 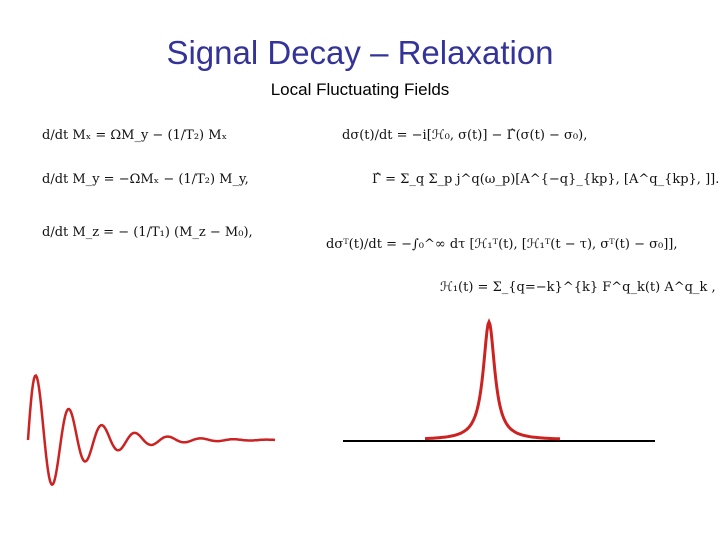 What do you see at coordinates (493, 379) in the screenshot?
I see `lorentzian-peak` at bounding box center [493, 379].